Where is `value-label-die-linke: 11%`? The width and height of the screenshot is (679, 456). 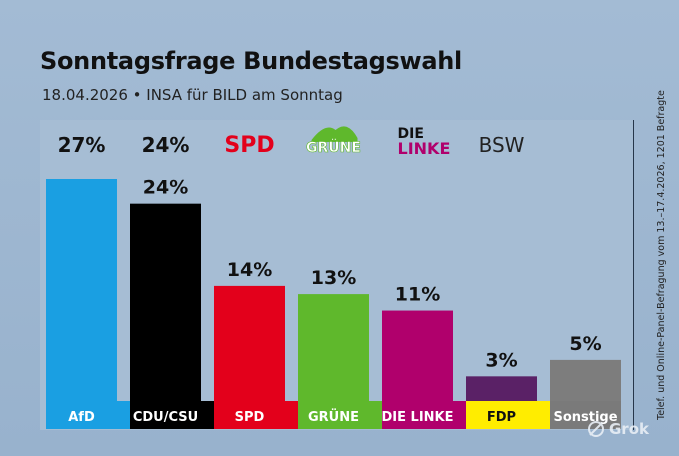
value-label-die-linke: 11% is located at coordinates (417, 295).